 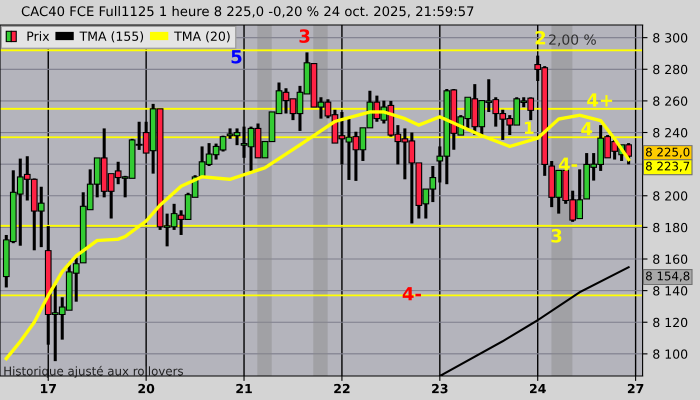 I want to click on y-tick-label: 8 140, so click(x=670, y=291).